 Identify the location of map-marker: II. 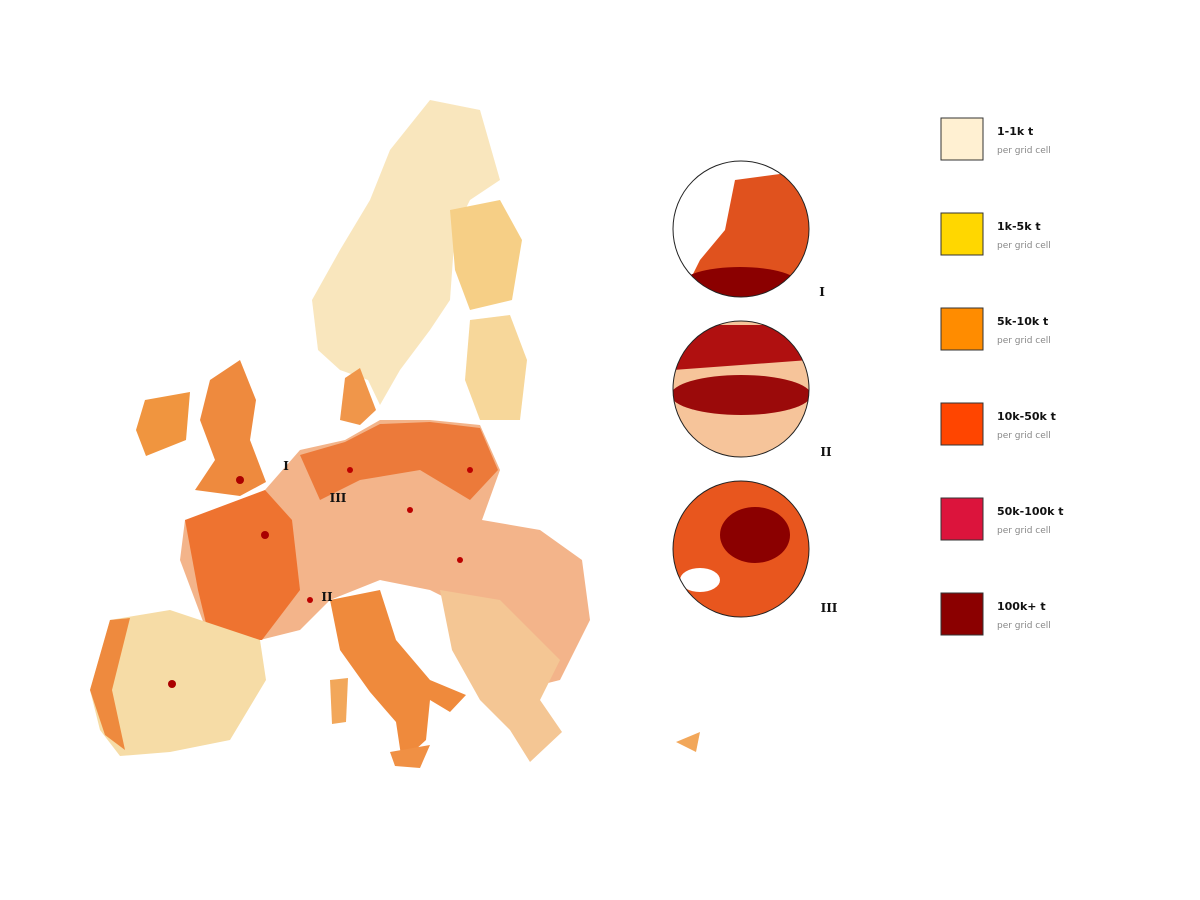
(327, 597).